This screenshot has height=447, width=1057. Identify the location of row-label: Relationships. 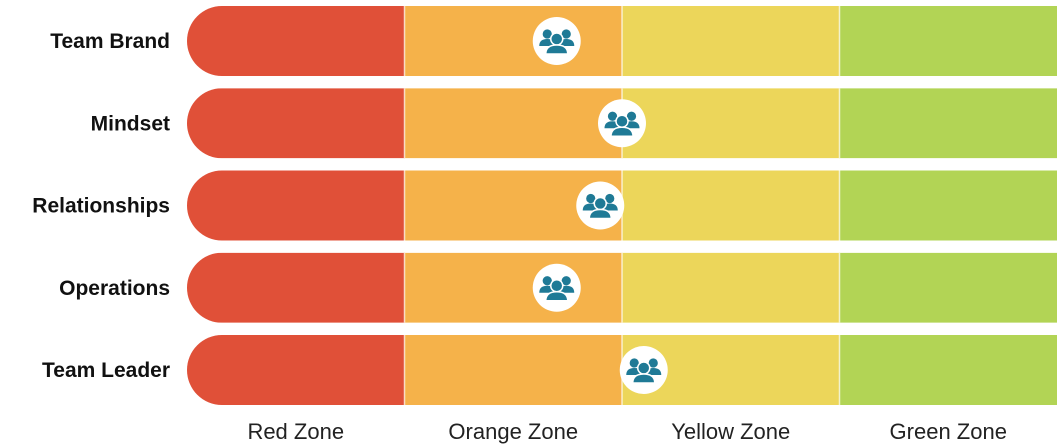
(101, 206).